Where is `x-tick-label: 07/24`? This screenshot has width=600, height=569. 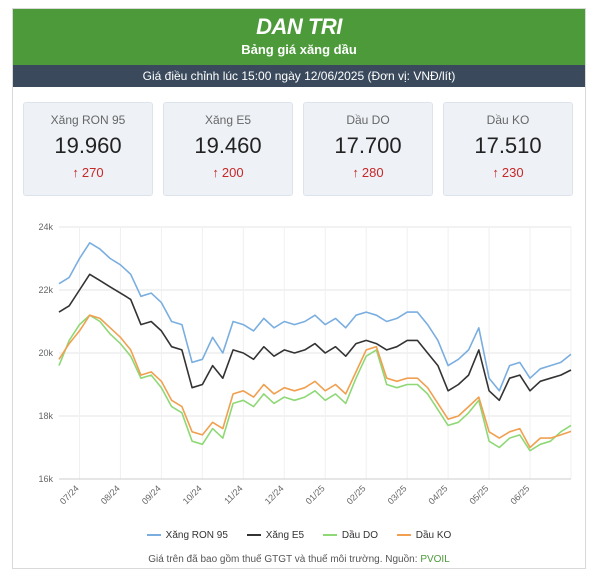
x-tick-label: 07/24 is located at coordinates (69, 494).